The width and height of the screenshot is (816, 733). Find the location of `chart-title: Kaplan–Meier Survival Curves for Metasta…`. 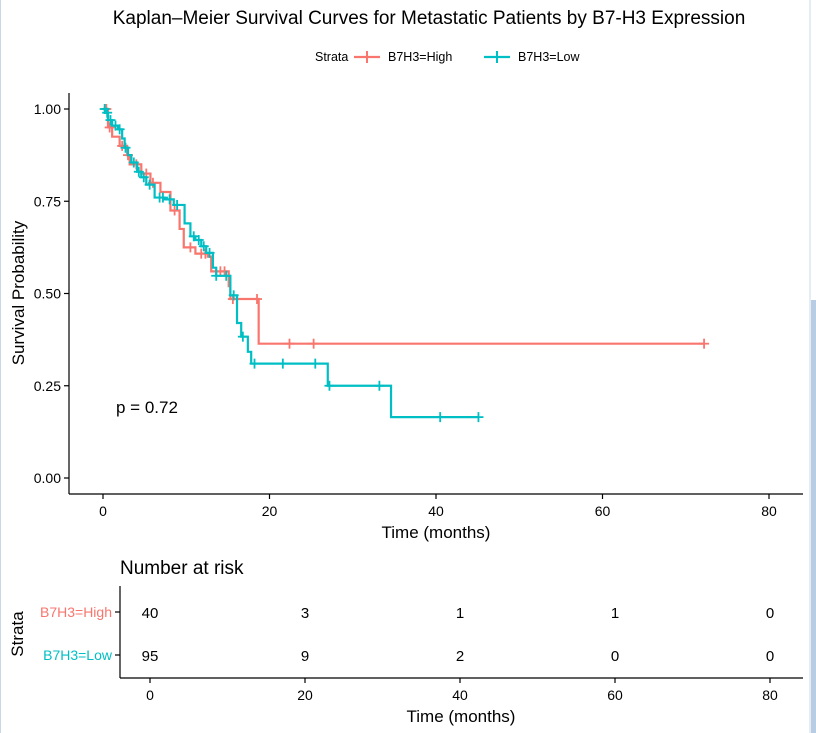

chart-title: Kaplan–Meier Survival Curves for Metasta… is located at coordinates (429, 18).